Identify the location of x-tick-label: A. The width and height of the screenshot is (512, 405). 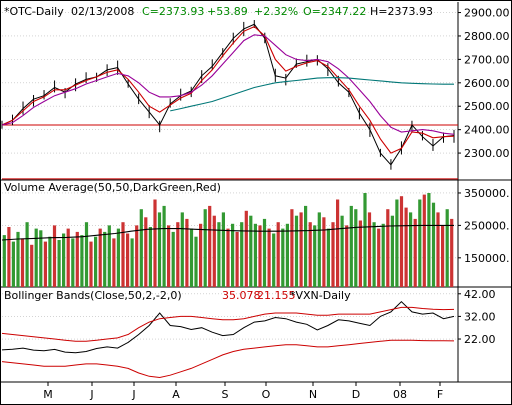
(176, 394).